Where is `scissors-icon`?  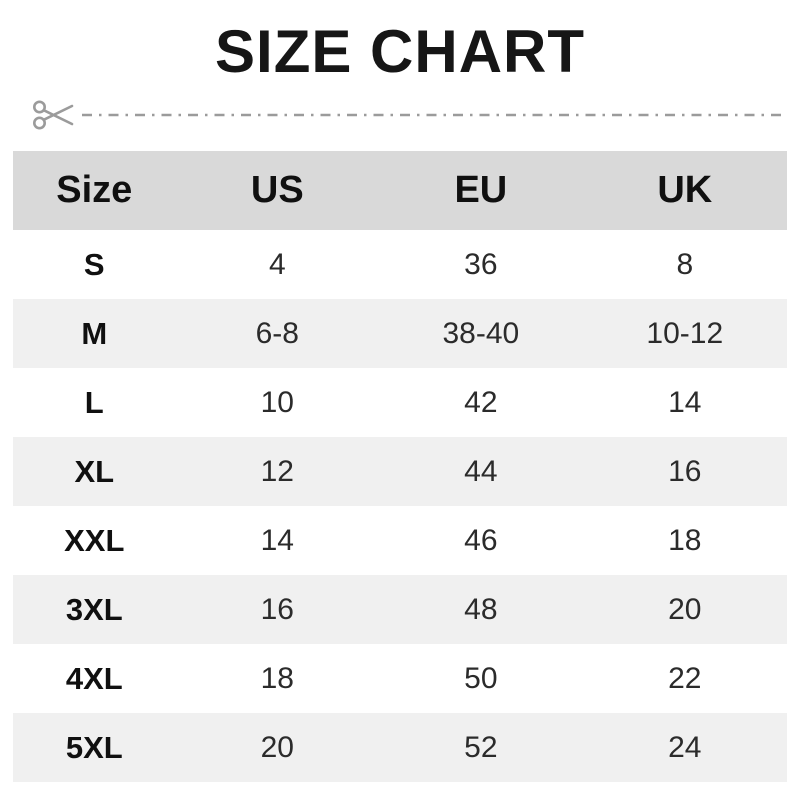
scissors-icon is located at coordinates (53, 115).